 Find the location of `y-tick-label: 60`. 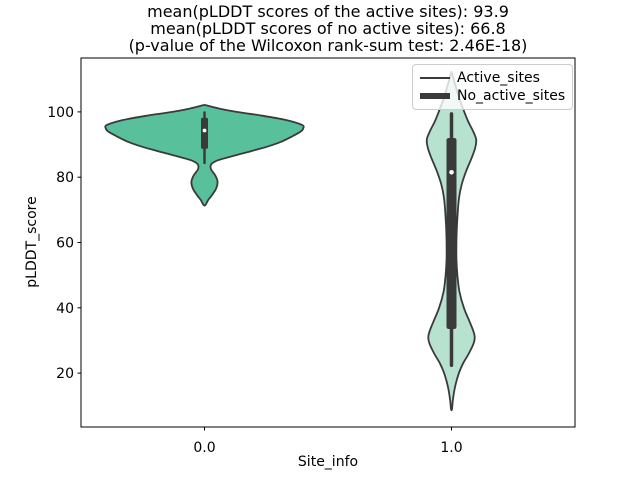

y-tick-label: 60 is located at coordinates (65, 244).